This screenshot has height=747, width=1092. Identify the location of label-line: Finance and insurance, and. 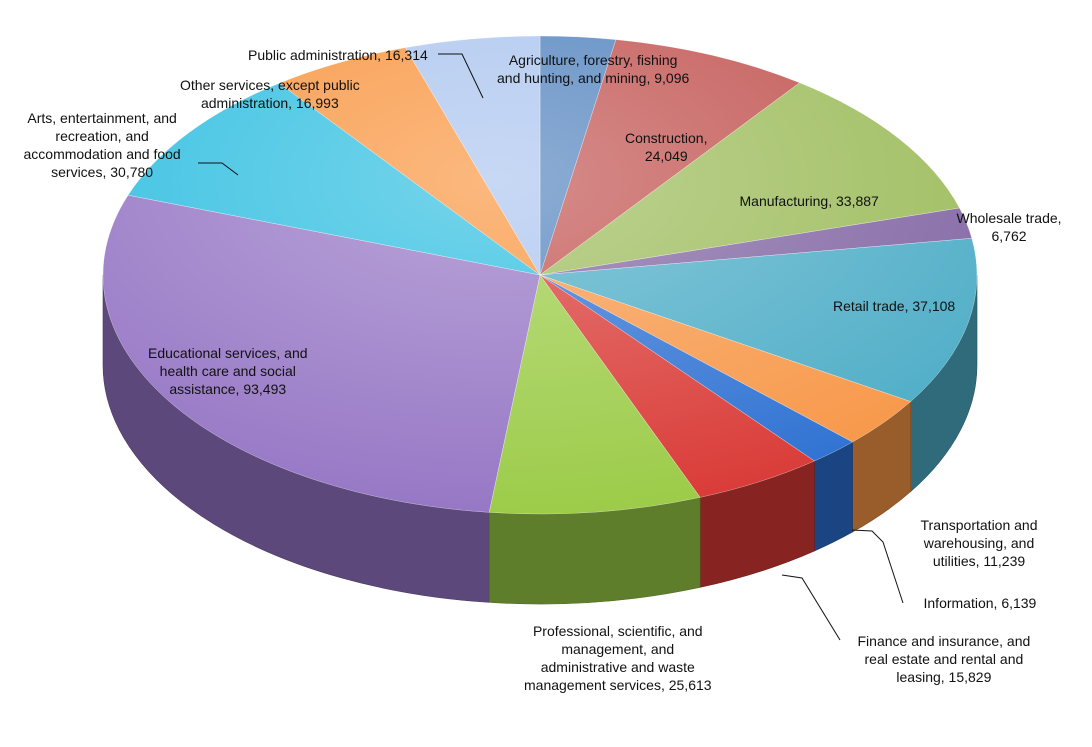
(944, 641).